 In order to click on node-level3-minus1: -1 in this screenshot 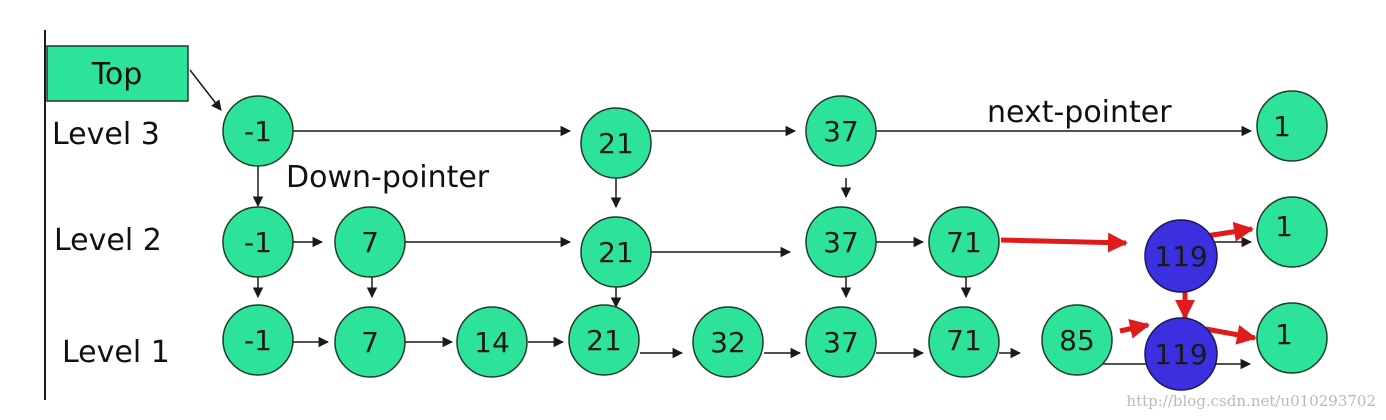, I will do `click(258, 131)`.